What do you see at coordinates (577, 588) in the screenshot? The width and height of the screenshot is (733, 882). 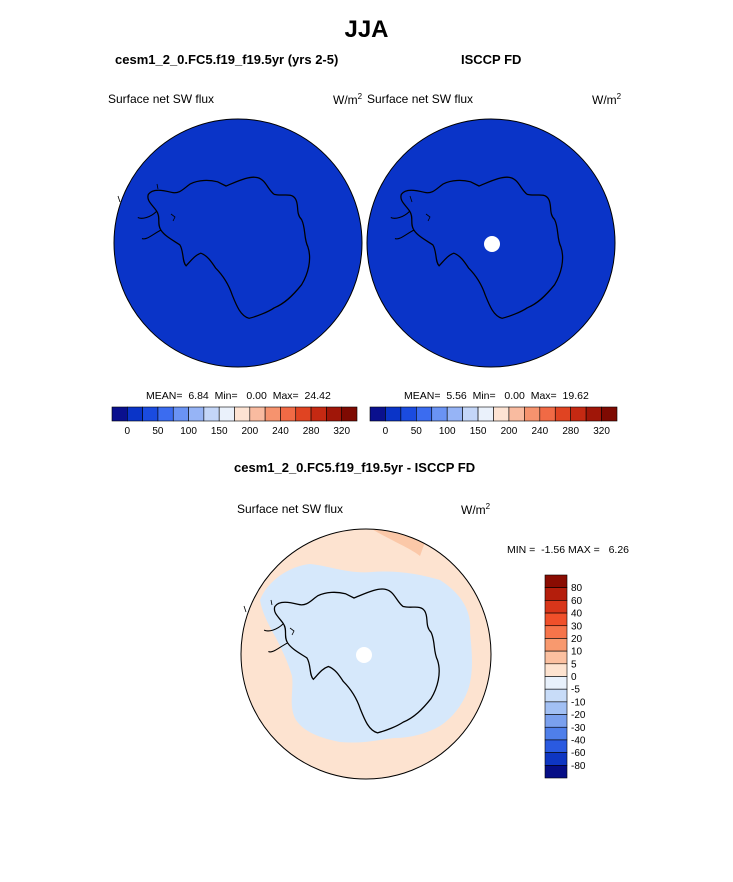 I see `diff-colorbar-tick-label: 80` at bounding box center [577, 588].